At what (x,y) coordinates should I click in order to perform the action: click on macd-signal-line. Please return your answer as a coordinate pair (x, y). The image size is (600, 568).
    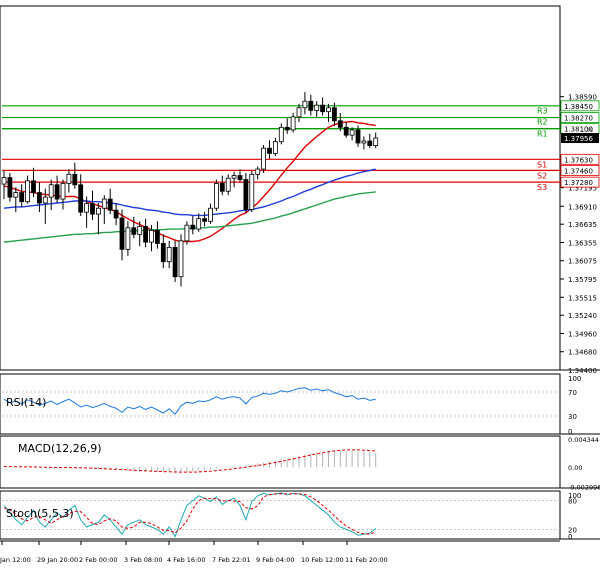
    Looking at the image, I should click on (190, 461).